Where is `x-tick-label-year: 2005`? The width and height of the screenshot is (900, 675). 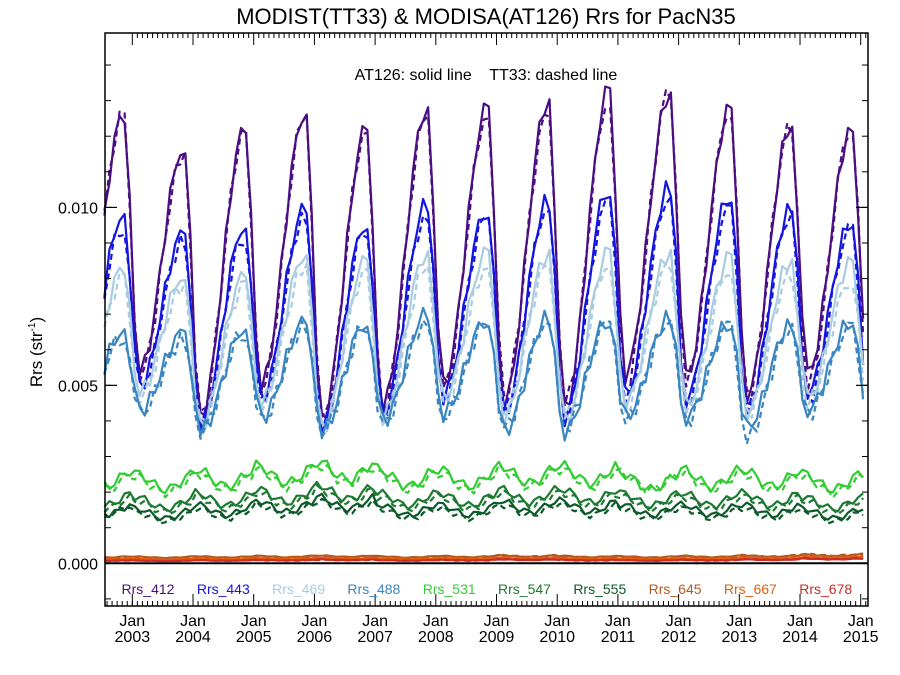 x-tick-label-year: 2005 is located at coordinates (254, 637).